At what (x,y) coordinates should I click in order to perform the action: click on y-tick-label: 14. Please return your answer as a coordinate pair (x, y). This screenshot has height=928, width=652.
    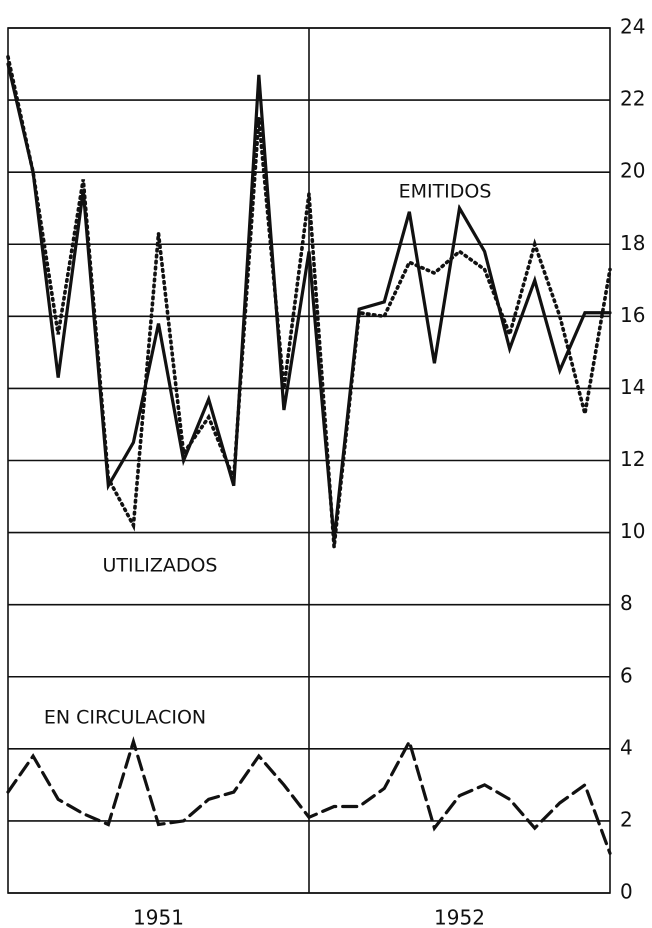
    Looking at the image, I should click on (632, 387).